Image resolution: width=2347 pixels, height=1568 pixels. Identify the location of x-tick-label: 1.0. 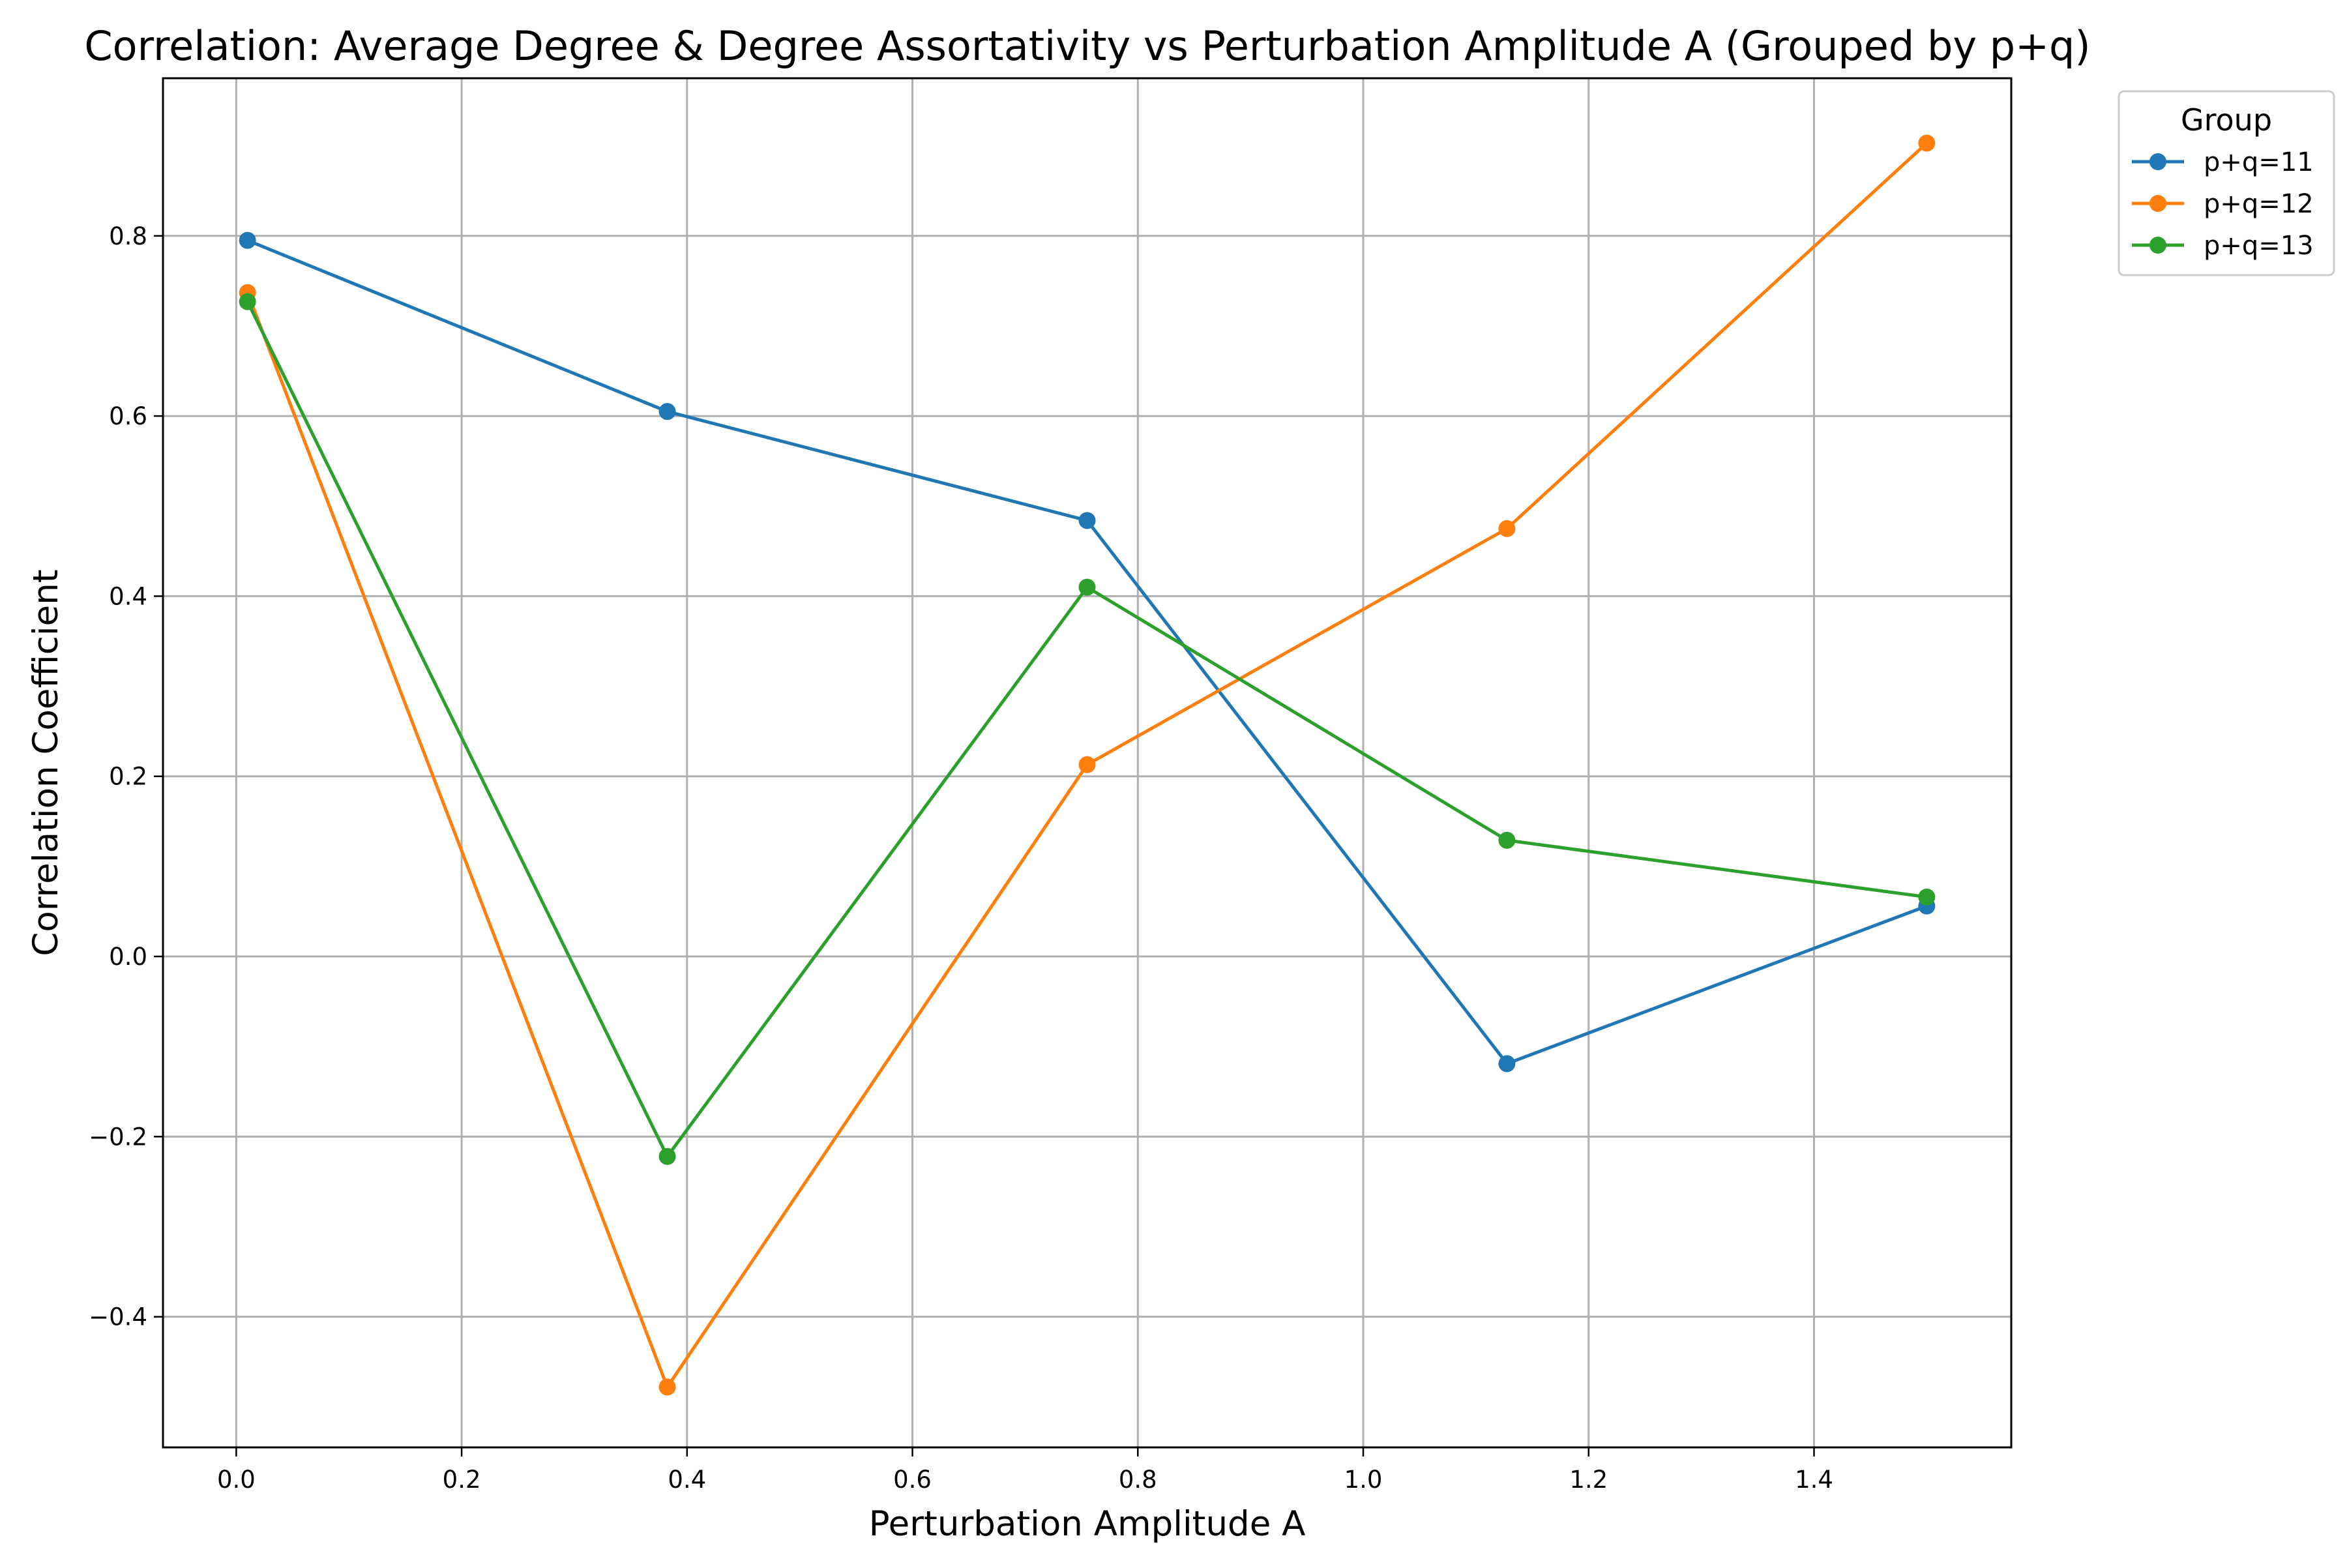
(1363, 1480).